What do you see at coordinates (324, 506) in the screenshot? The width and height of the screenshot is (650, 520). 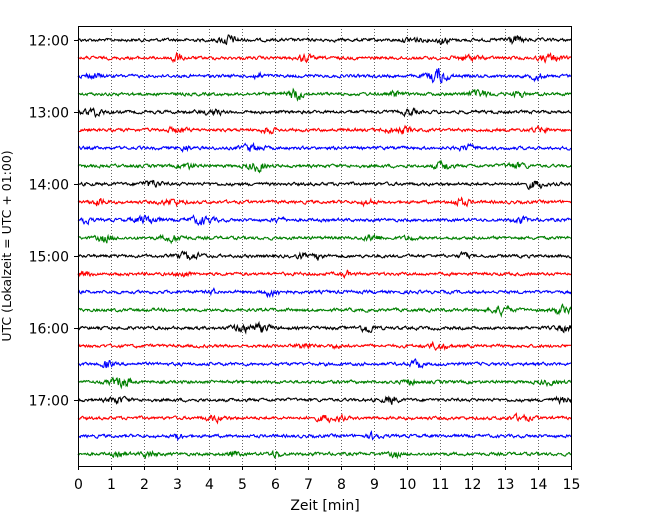 I see `x-axis-label: Zeit [min]` at bounding box center [324, 506].